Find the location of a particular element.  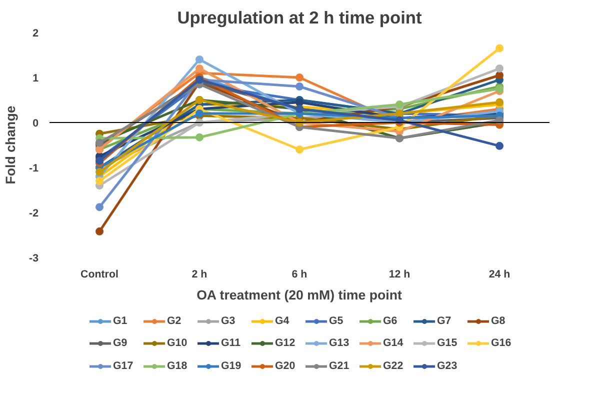

legend-label: G2 is located at coordinates (174, 321).